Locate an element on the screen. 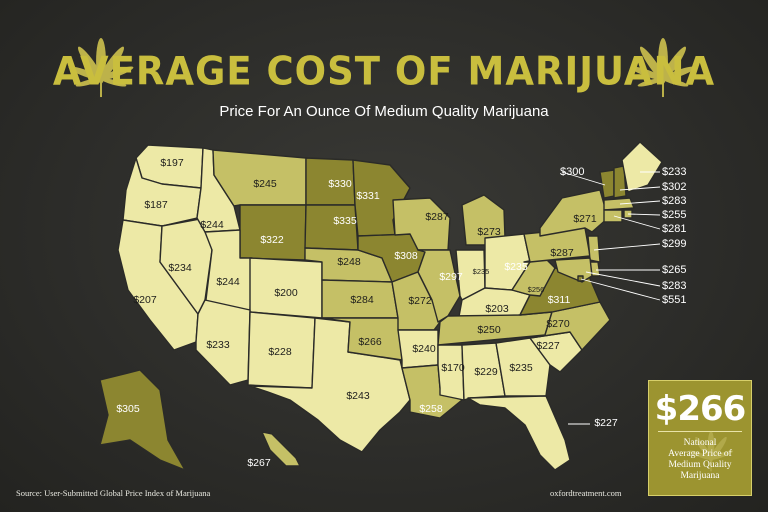 The image size is (768, 512). price-label-fl: $227 is located at coordinates (606, 423).